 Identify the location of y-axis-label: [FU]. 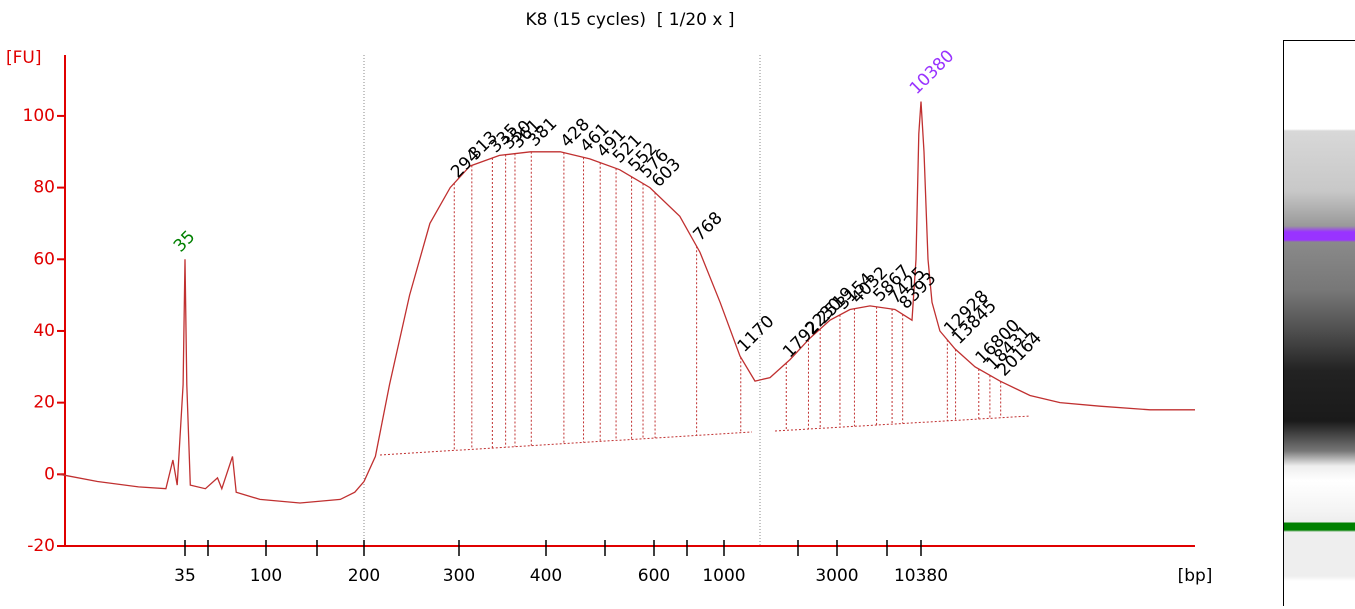
(24, 58).